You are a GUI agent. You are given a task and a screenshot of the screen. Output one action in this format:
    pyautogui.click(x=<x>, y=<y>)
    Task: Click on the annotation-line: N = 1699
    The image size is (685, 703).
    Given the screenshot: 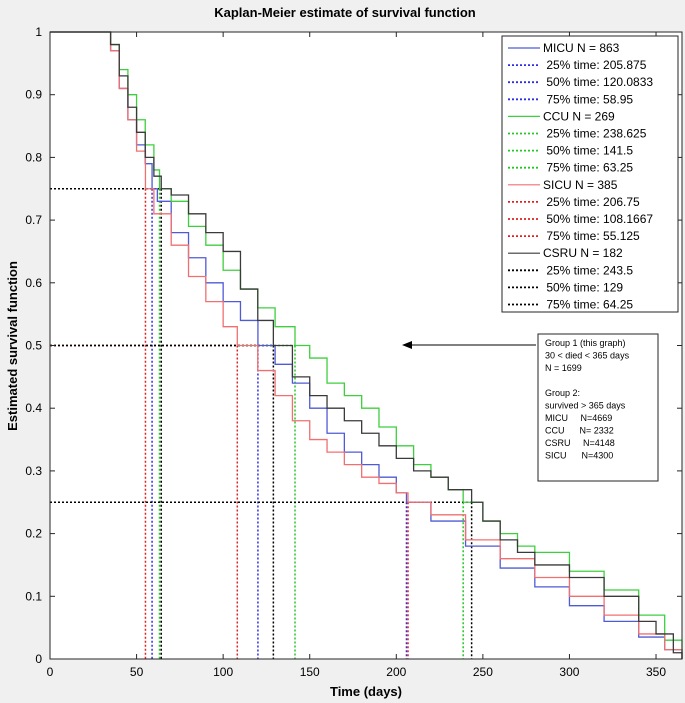 What is the action you would take?
    pyautogui.click(x=563, y=368)
    